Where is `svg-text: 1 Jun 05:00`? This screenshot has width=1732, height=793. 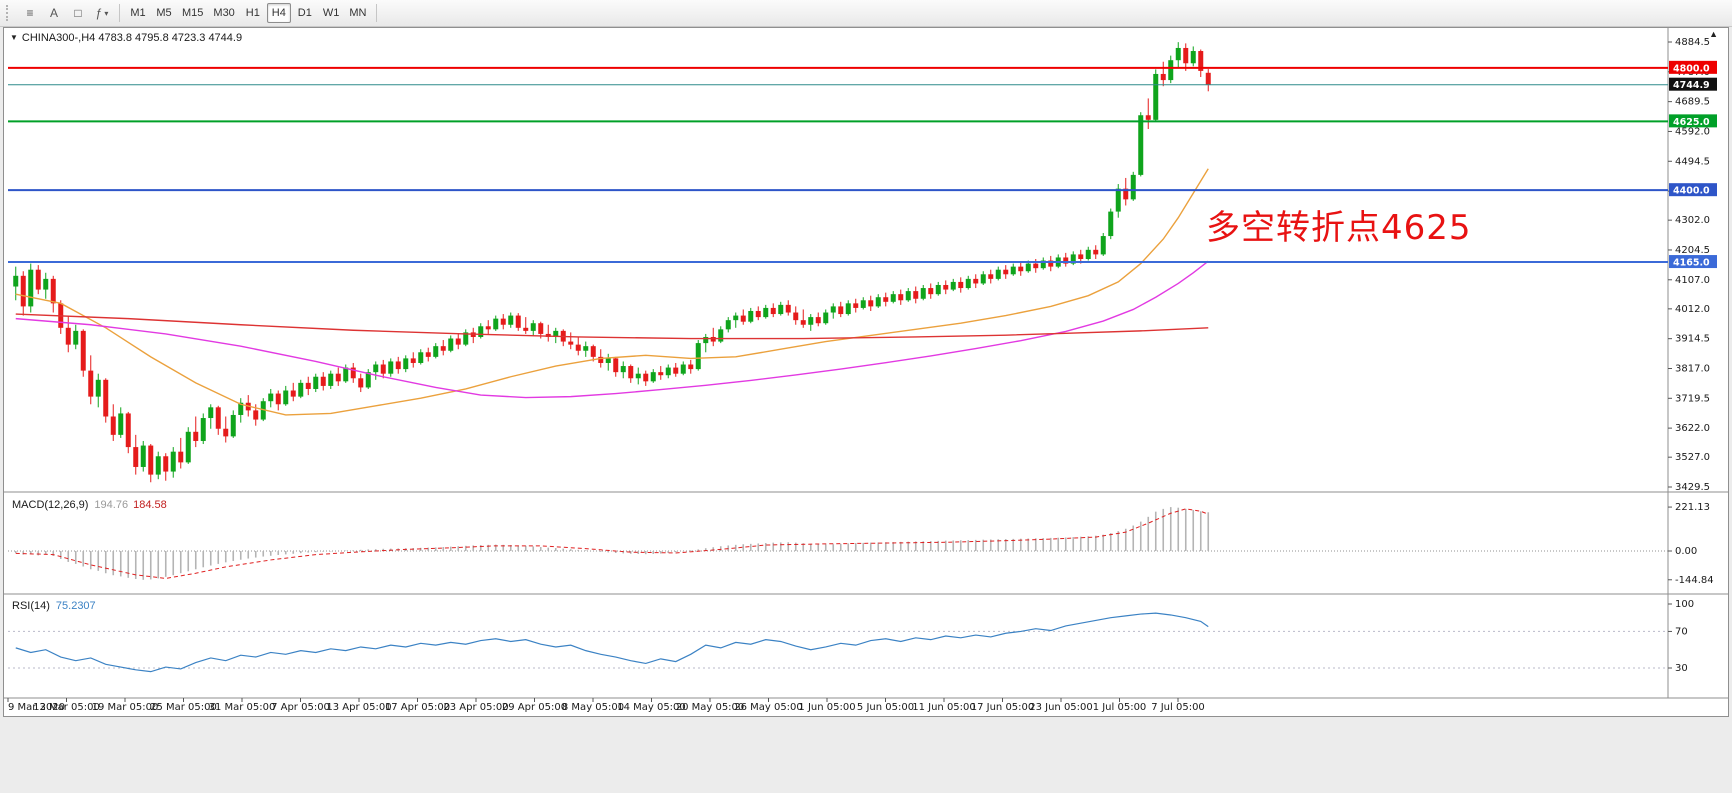 svg-text: 1 Jun 05:00 is located at coordinates (826, 707).